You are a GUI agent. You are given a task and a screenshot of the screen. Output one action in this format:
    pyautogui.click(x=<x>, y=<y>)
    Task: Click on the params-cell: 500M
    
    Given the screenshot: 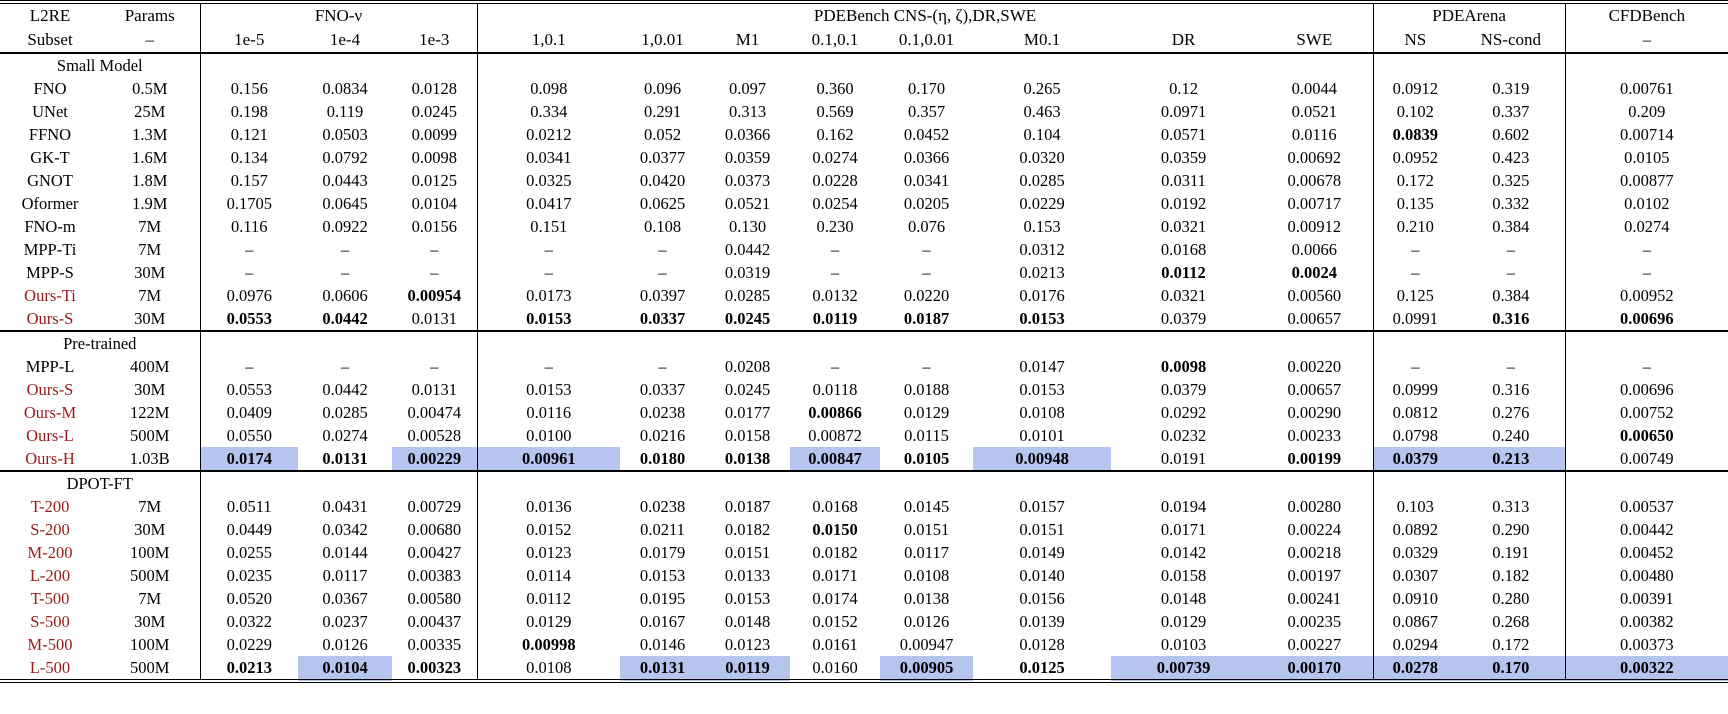 What is the action you would take?
    pyautogui.click(x=150, y=435)
    